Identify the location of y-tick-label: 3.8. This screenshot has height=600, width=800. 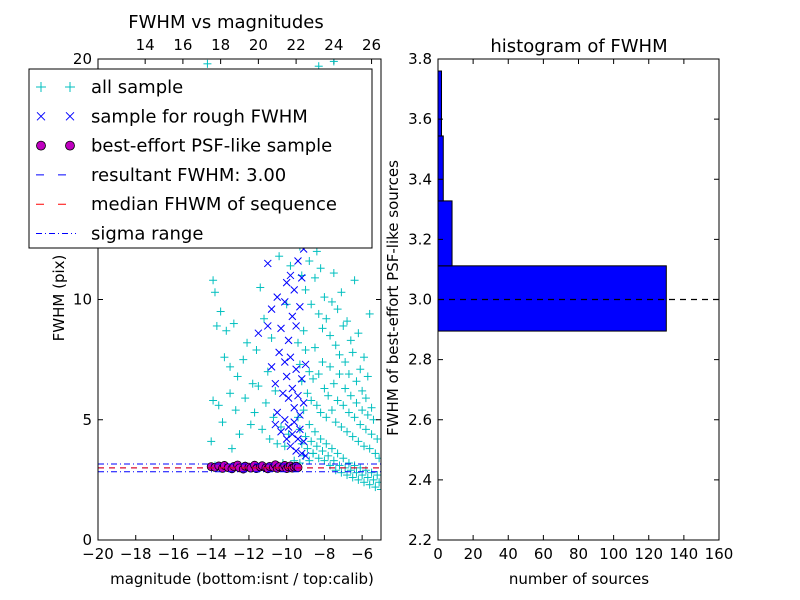
(420, 59).